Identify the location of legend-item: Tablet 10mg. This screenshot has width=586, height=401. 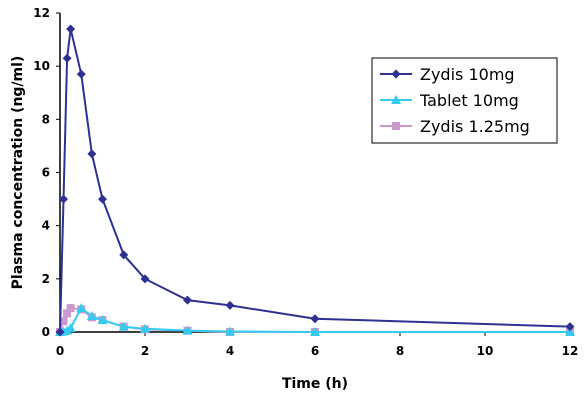
(449, 100).